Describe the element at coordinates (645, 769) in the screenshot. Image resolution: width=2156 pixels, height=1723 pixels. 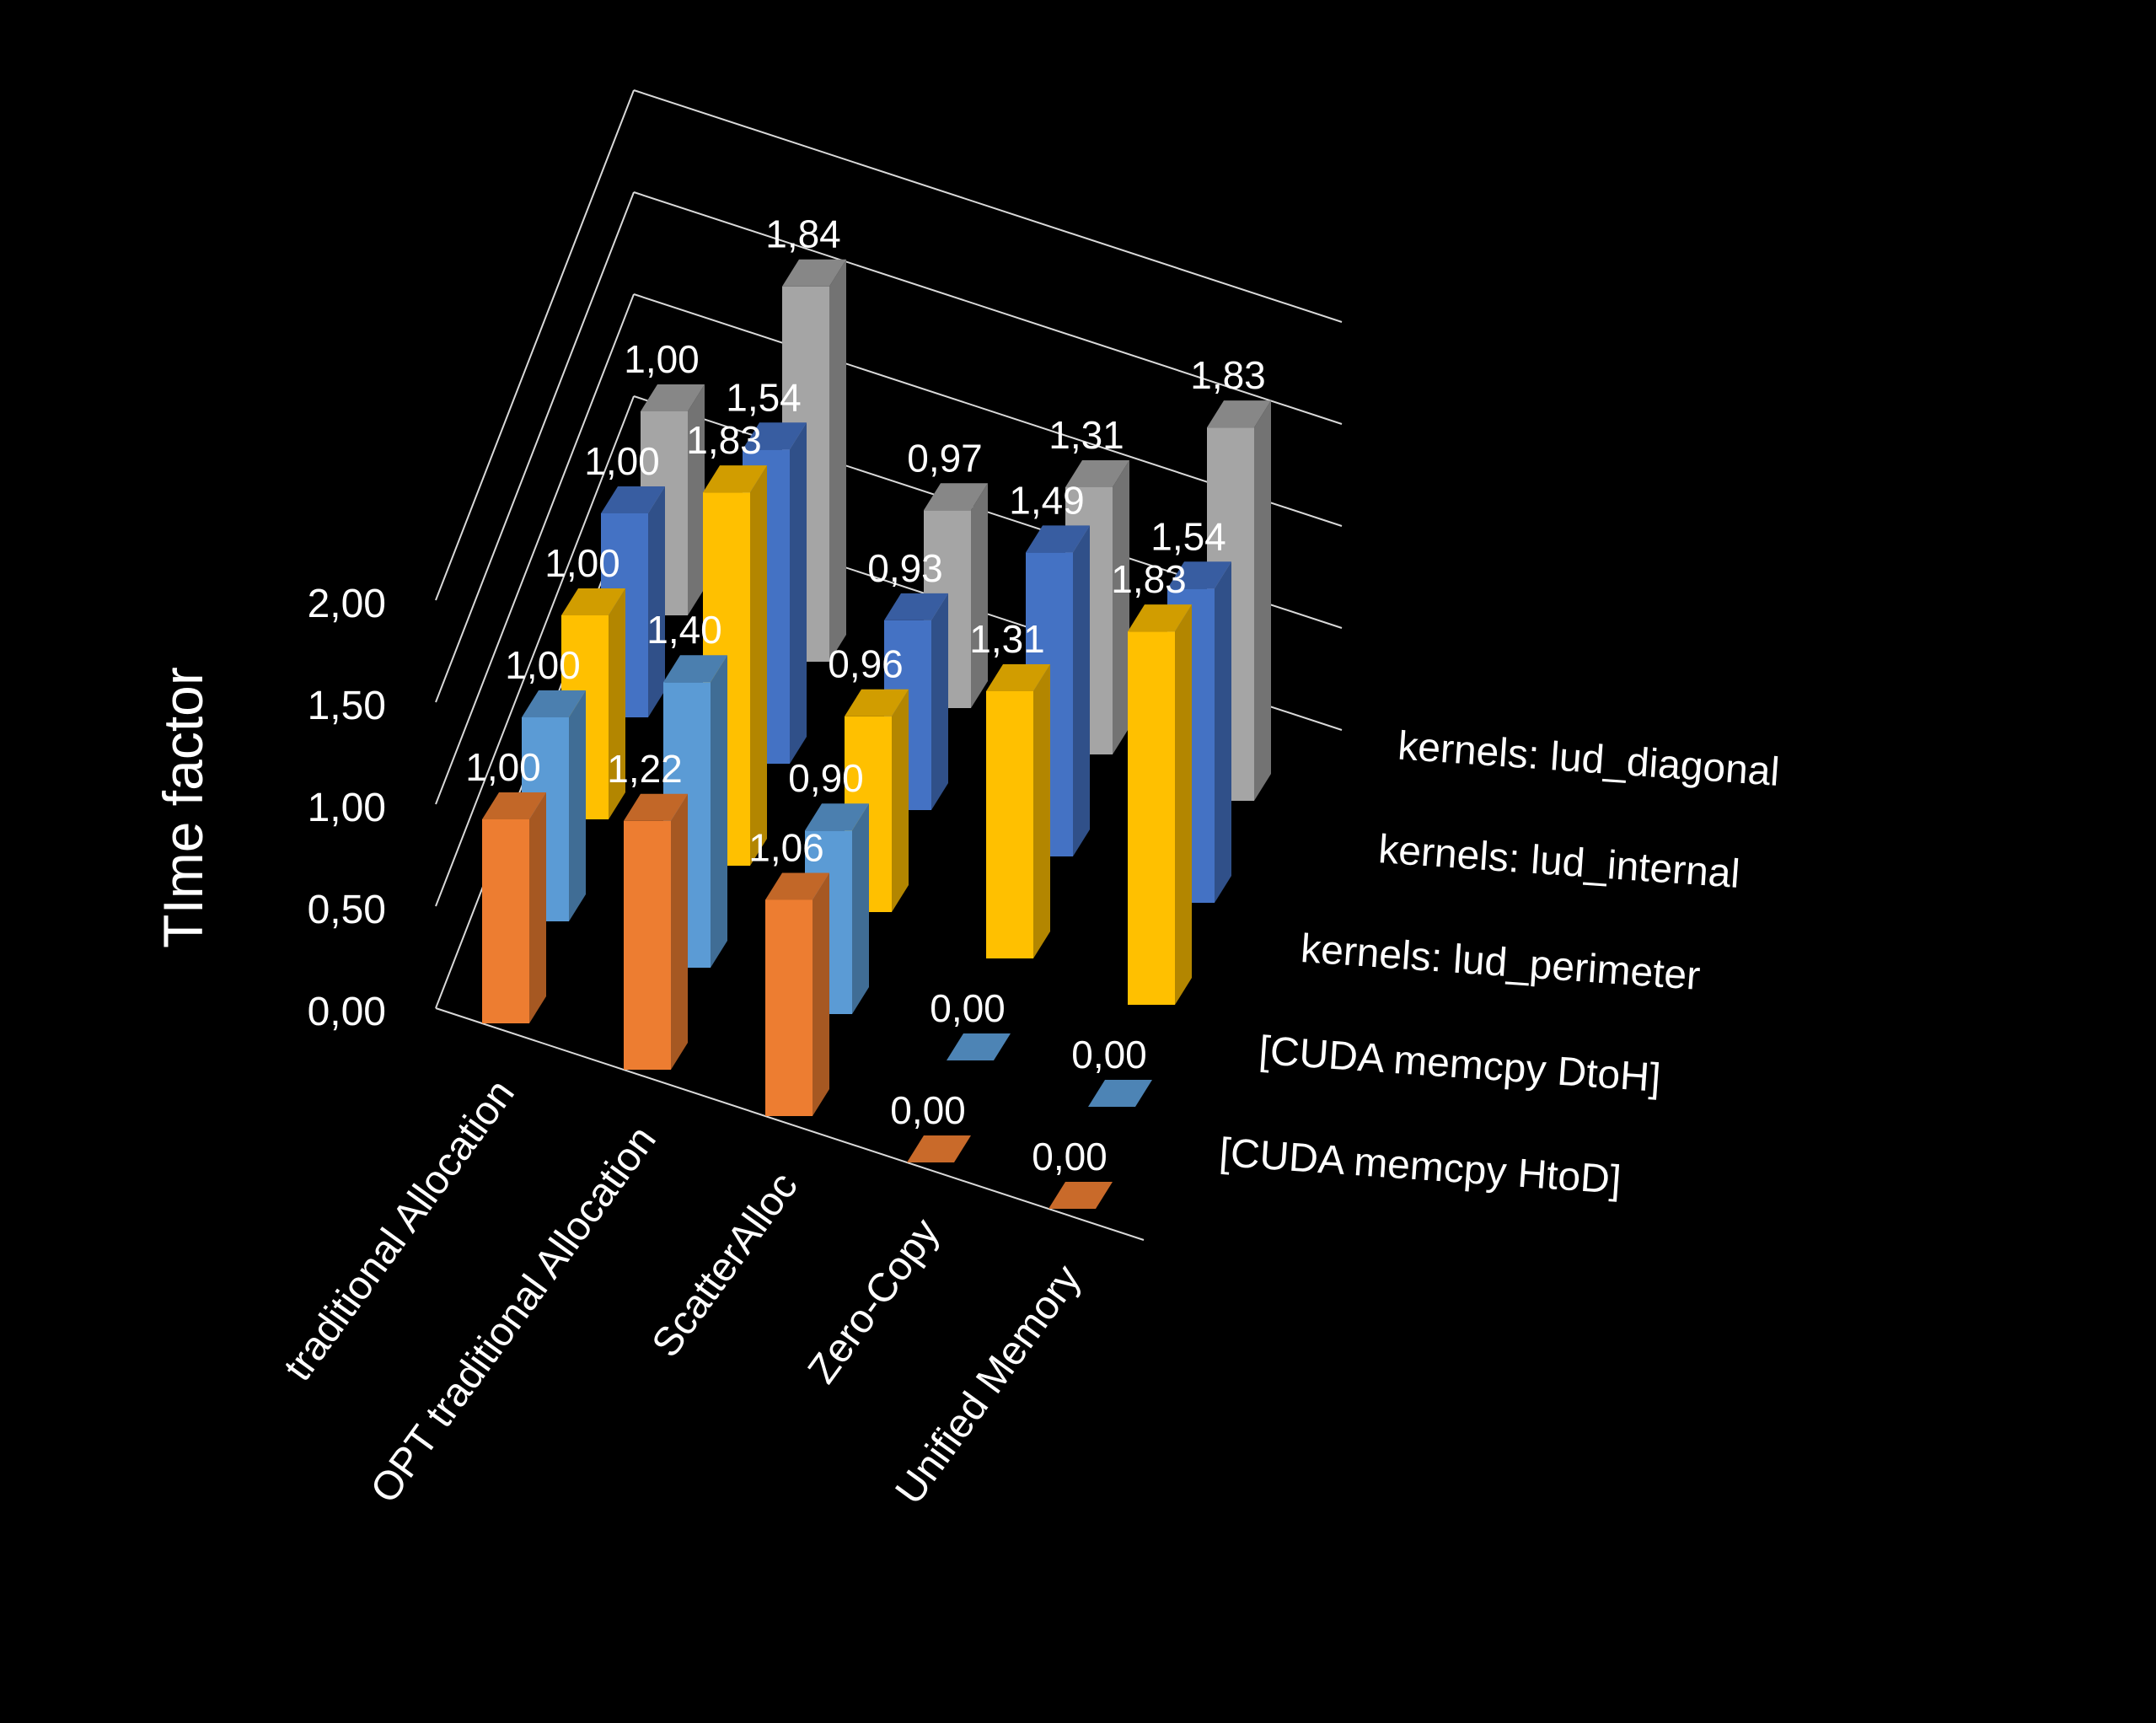
I see `data-label: 1,22` at that location.